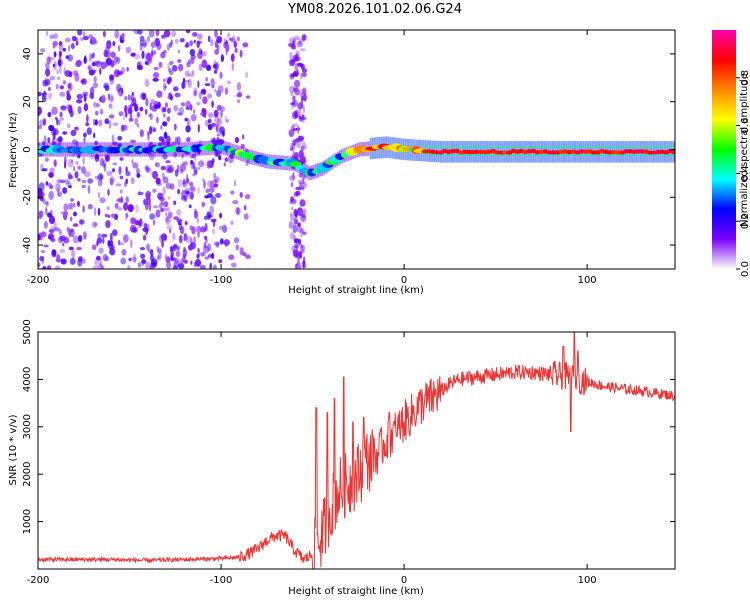 This screenshot has height=600, width=750. I want to click on x-tick-label: 100, so click(587, 580).